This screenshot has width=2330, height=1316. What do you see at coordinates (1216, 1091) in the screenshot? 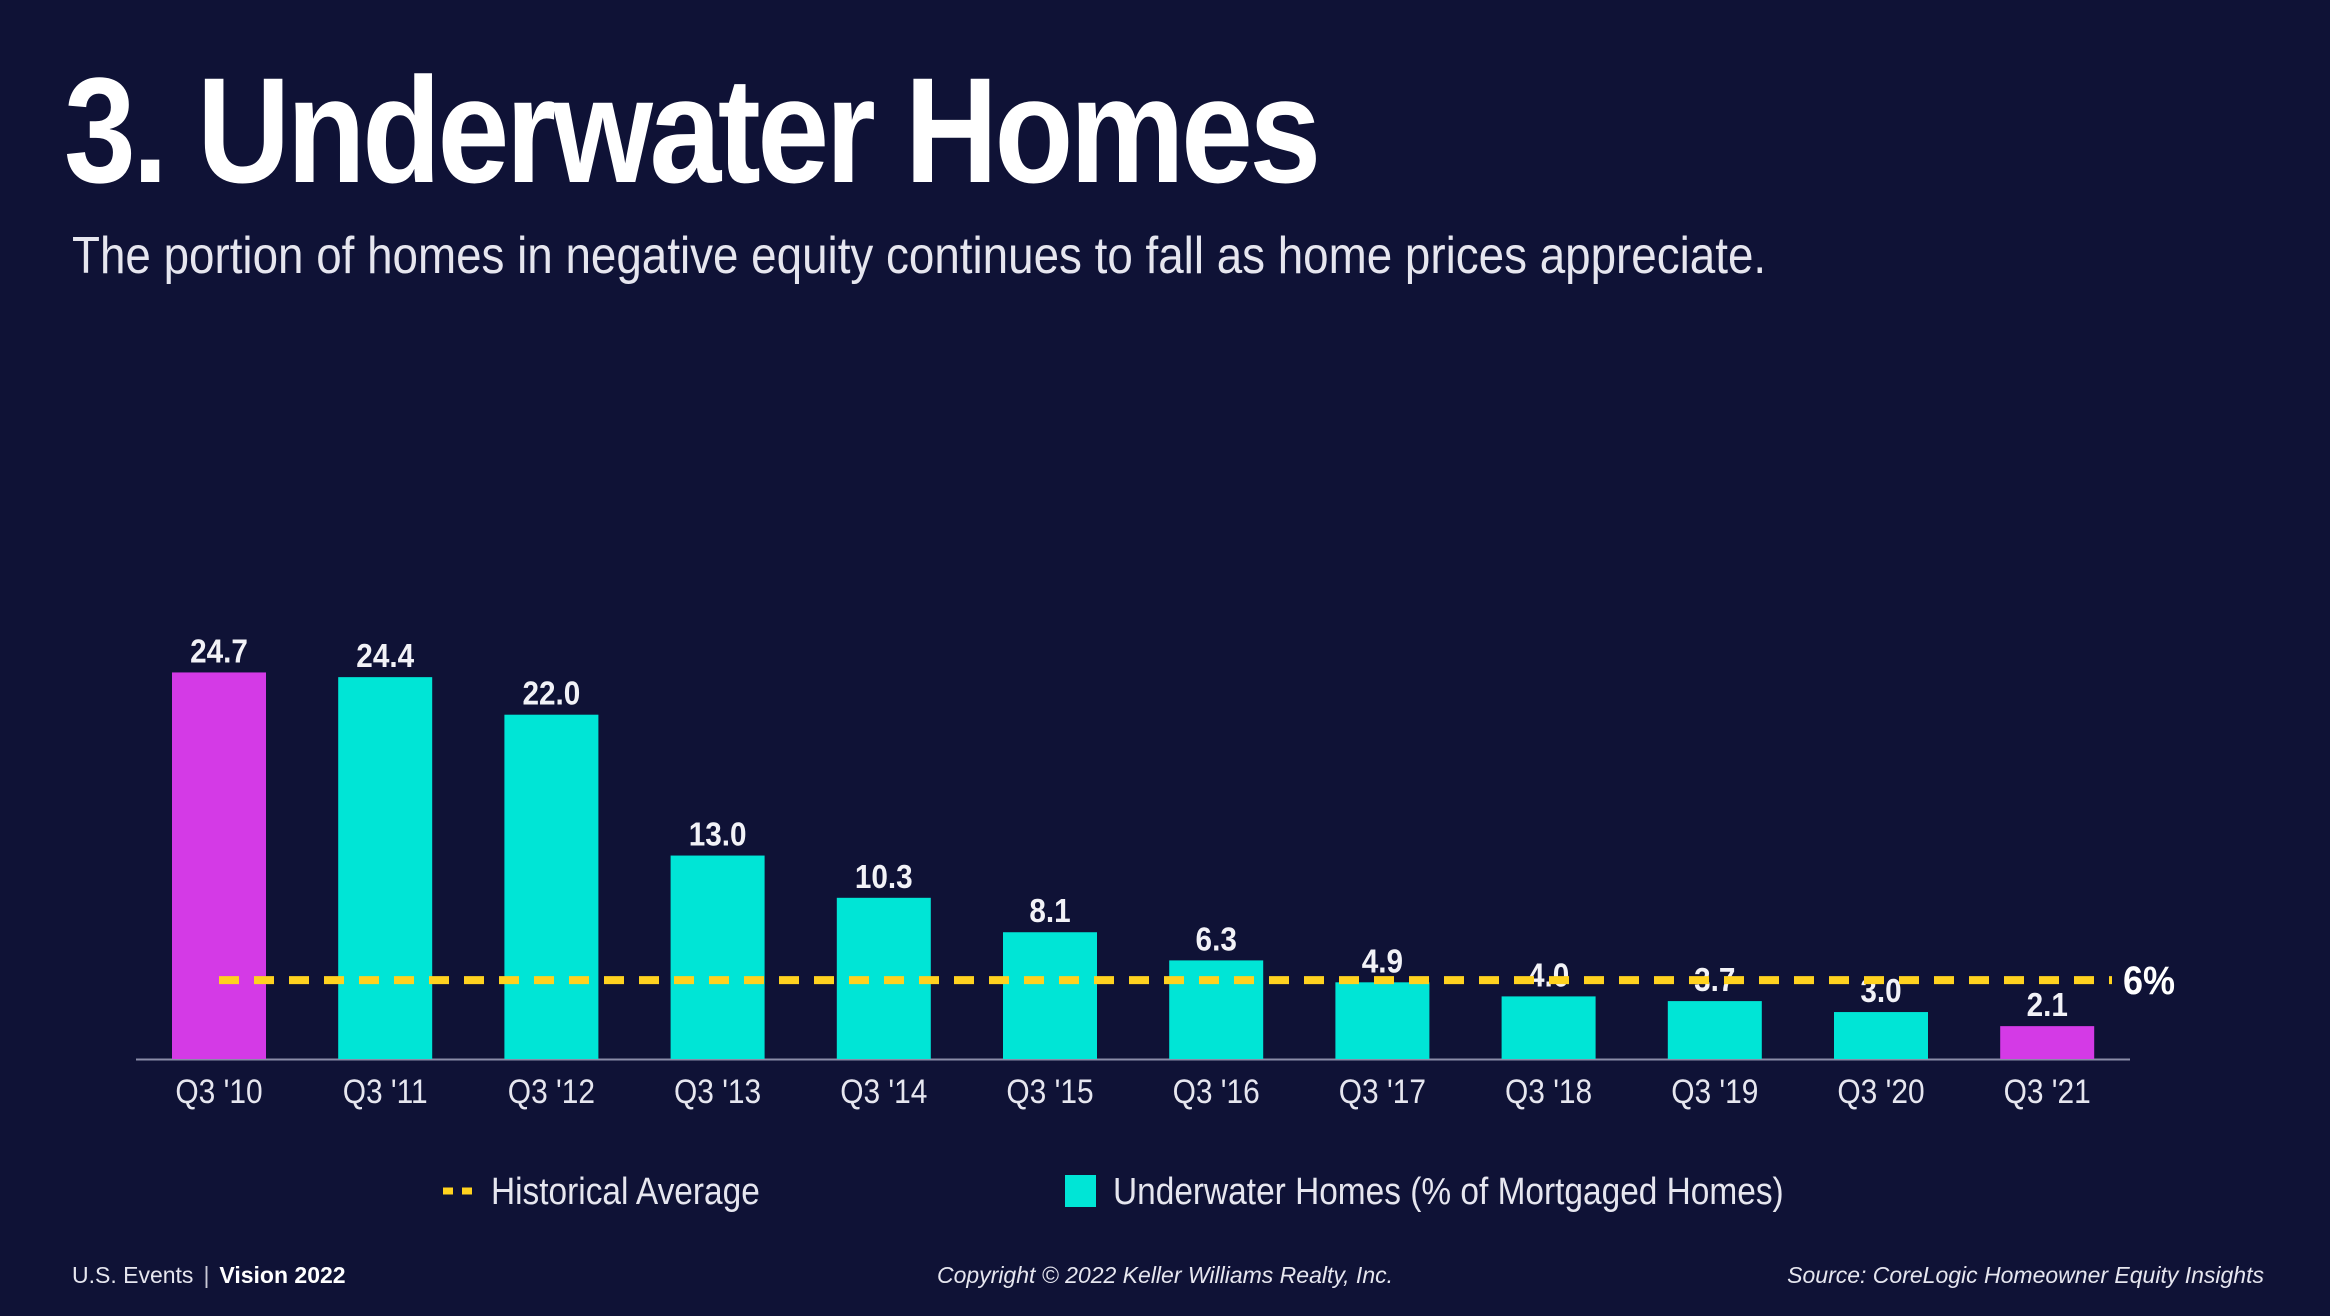
I see `x-tick-label: Q3 '16` at bounding box center [1216, 1091].